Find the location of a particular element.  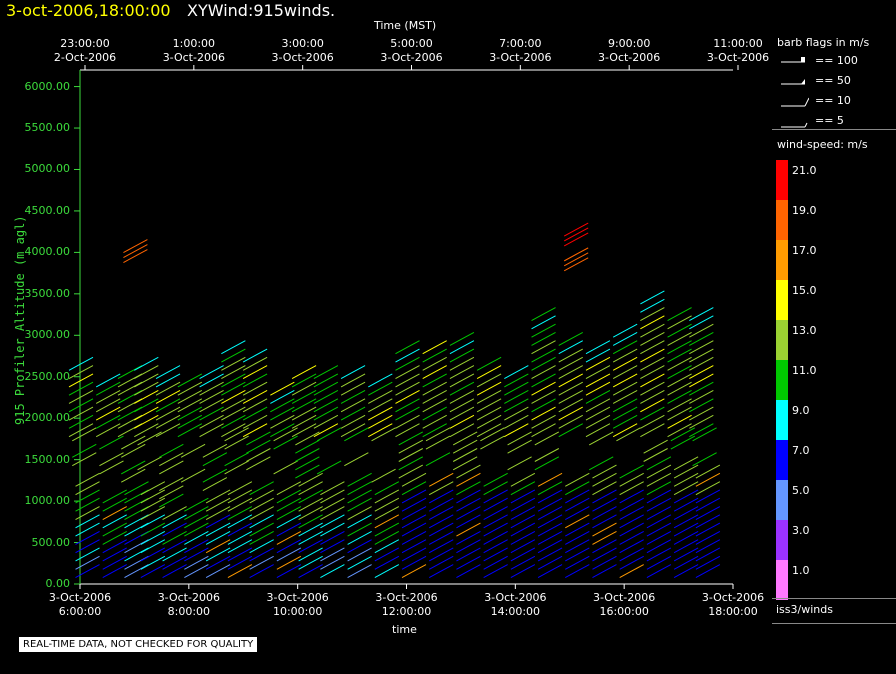

top-tick-label: 23:00:00 2-Oct-2006 is located at coordinates (85, 50).